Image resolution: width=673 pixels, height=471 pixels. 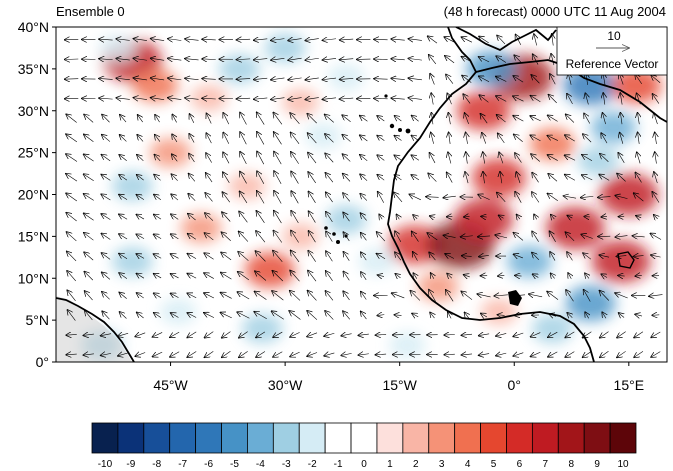 I want to click on coastline-south-america, so click(x=95, y=329).